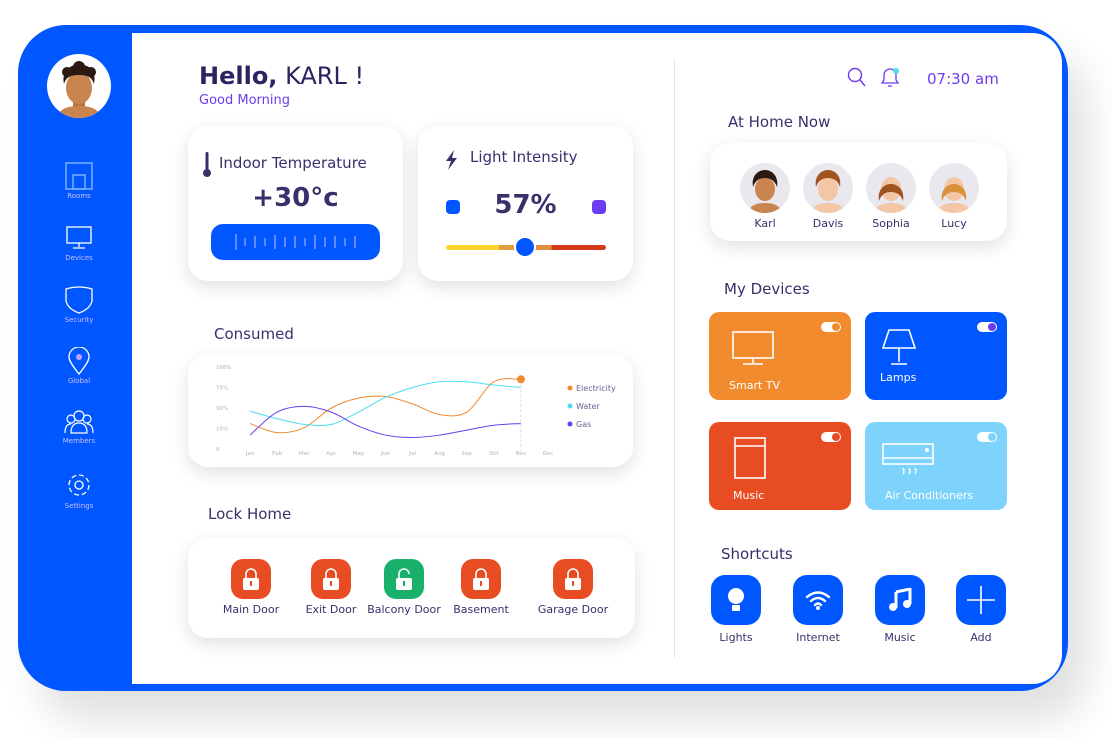 The image size is (1112, 738). Describe the element at coordinates (831, 437) in the screenshot. I see `music-toggle` at that location.